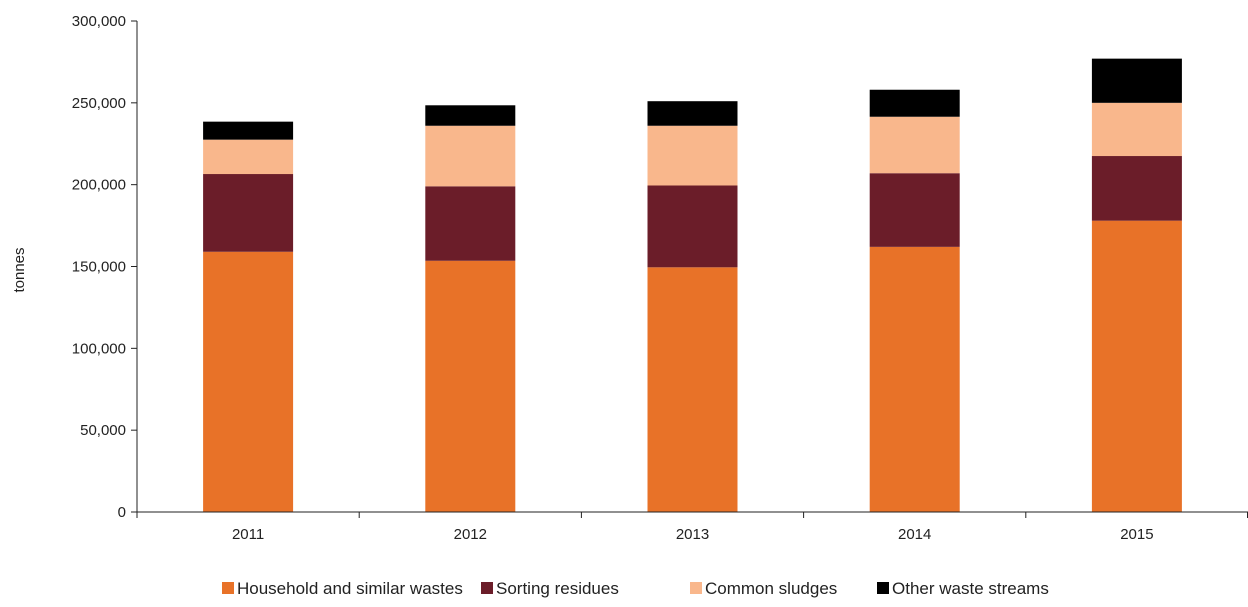  What do you see at coordinates (99, 185) in the screenshot?
I see `y-tick-label: 200,000` at bounding box center [99, 185].